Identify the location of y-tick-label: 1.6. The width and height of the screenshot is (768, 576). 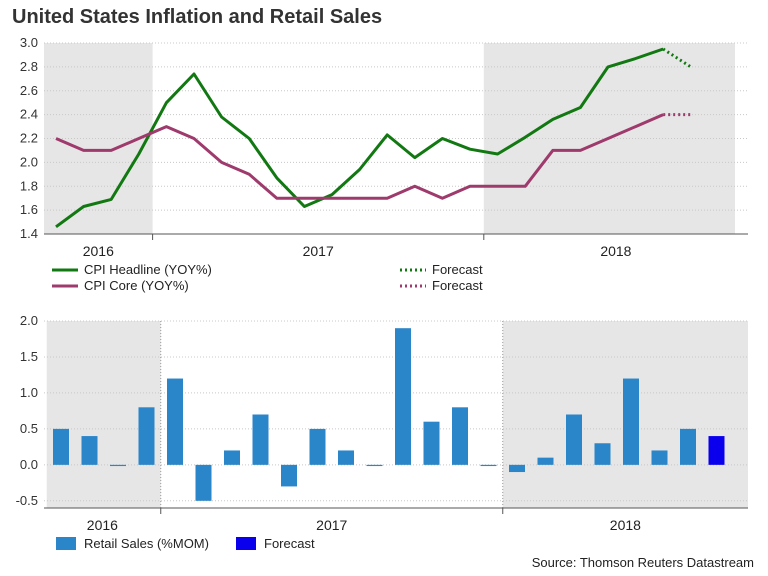
(29, 209).